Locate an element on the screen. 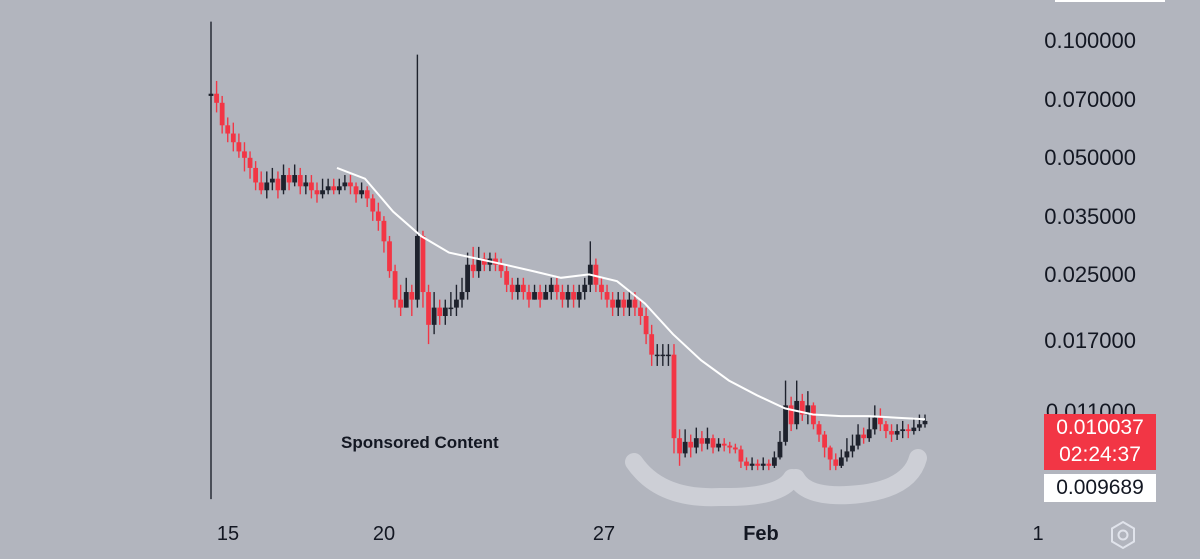 The image size is (1200, 559). moving-average-badge: 0.009689 is located at coordinates (1100, 488).